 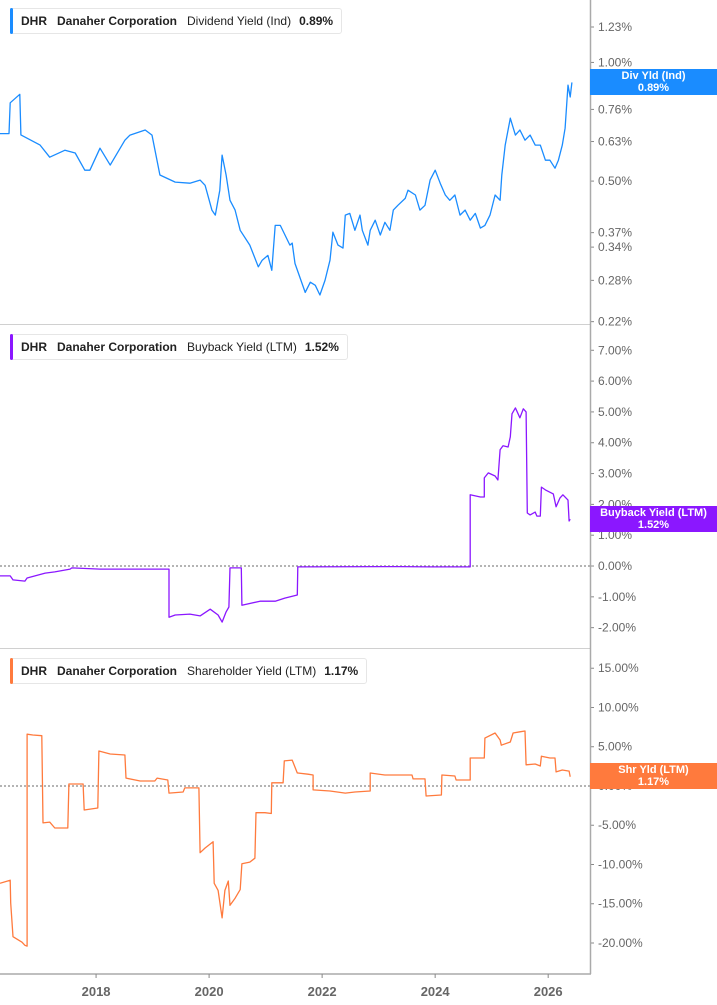 I want to click on legend-value: 1.17%, so click(x=341, y=671).